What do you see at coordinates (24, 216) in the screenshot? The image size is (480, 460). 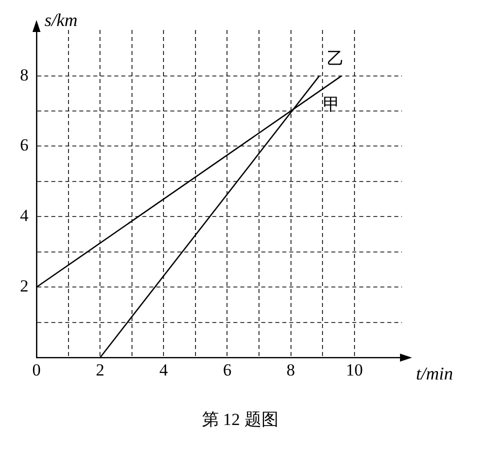 I see `y-tick-label: 4` at bounding box center [24, 216].